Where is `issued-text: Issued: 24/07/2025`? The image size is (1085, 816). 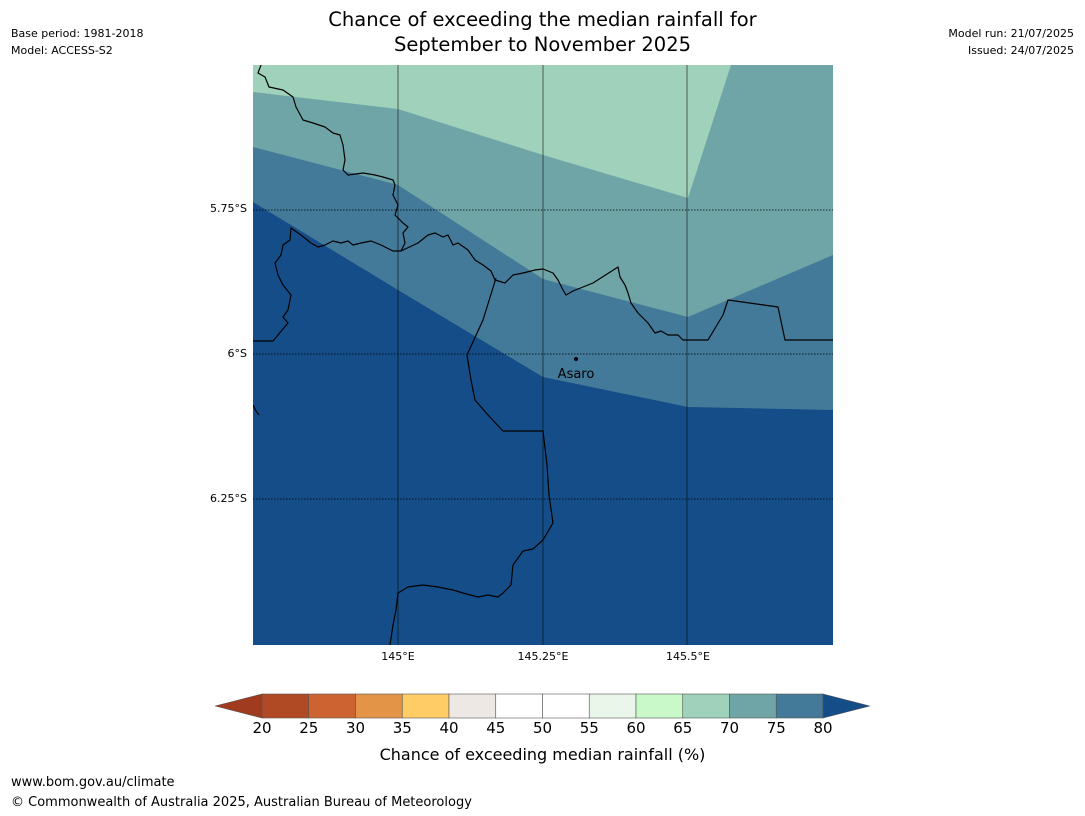 issued-text: Issued: 24/07/2025 is located at coordinates (1020, 50).